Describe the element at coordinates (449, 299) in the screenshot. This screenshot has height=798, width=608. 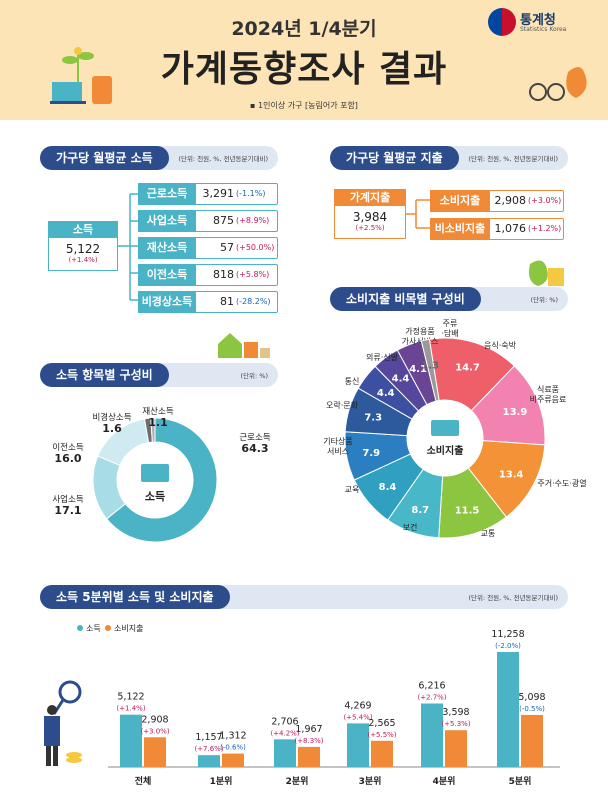
I see `cons-comp-title-bar: 소비지출 비목별 구성비 (단위: %)` at that location.